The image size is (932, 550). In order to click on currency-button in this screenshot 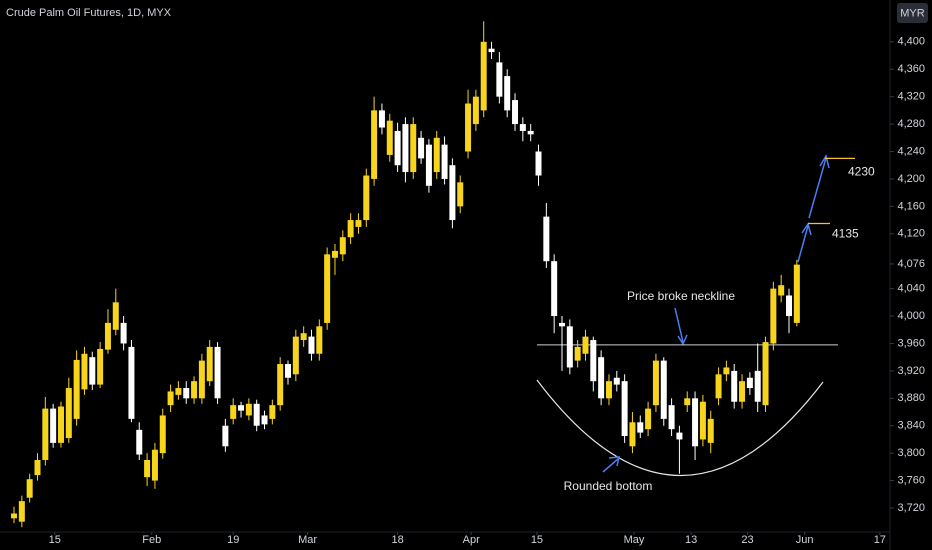, I will do `click(912, 13)`.